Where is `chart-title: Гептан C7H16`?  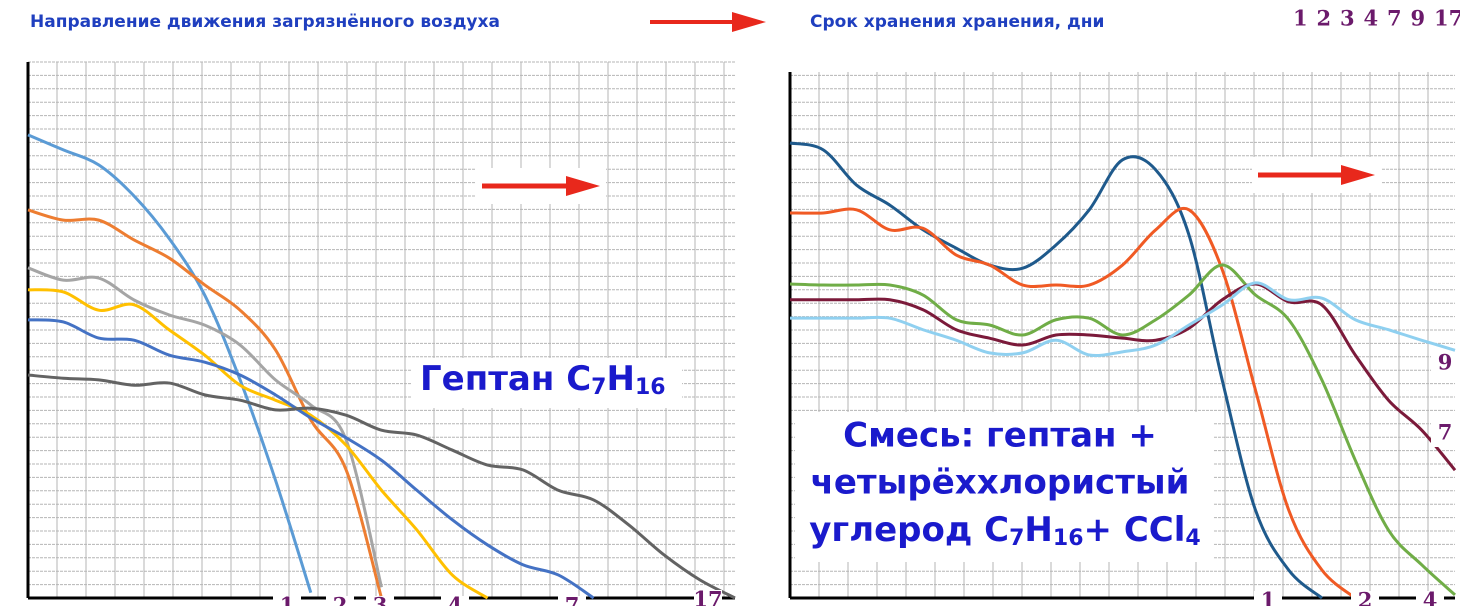
chart-title: Гептан C7H16 is located at coordinates (543, 380).